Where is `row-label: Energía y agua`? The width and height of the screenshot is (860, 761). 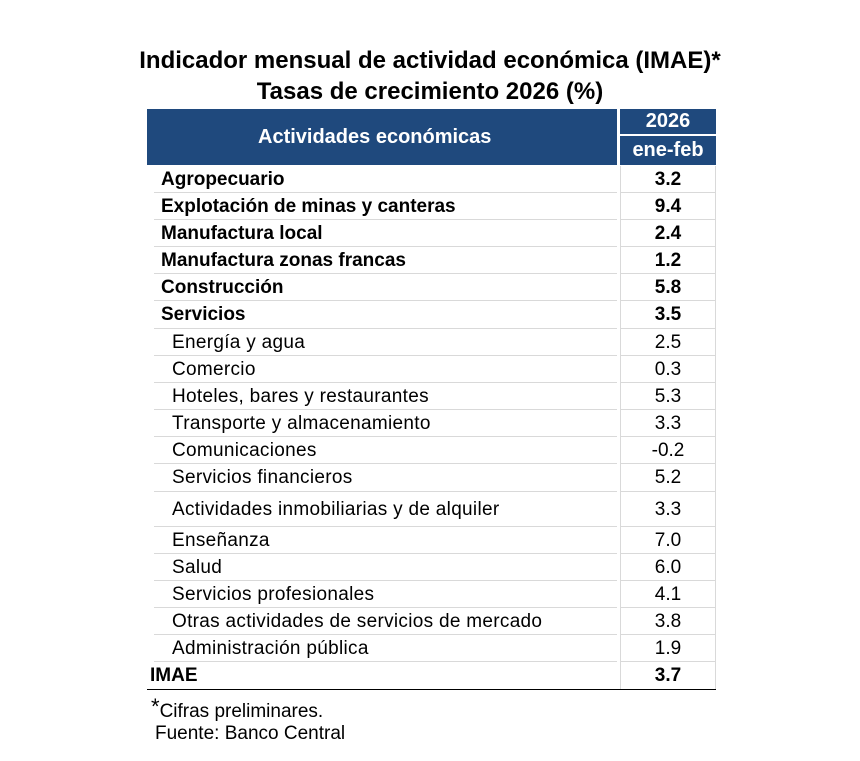
row-label: Energía y agua is located at coordinates (239, 342).